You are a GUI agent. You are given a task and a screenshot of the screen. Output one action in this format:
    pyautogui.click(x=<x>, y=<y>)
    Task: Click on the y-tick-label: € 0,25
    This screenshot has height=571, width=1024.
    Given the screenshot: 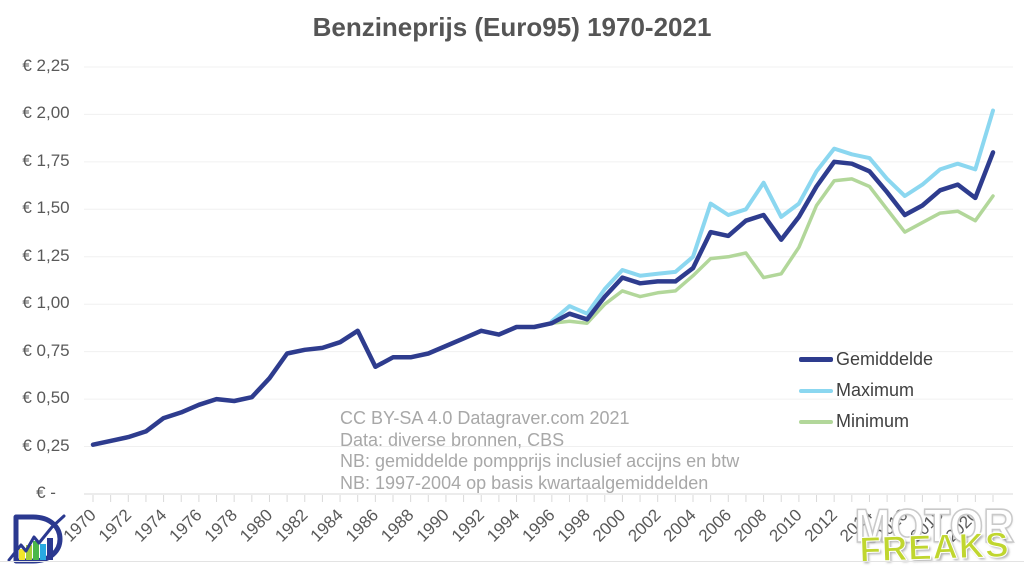 What is the action you would take?
    pyautogui.click(x=46, y=445)
    